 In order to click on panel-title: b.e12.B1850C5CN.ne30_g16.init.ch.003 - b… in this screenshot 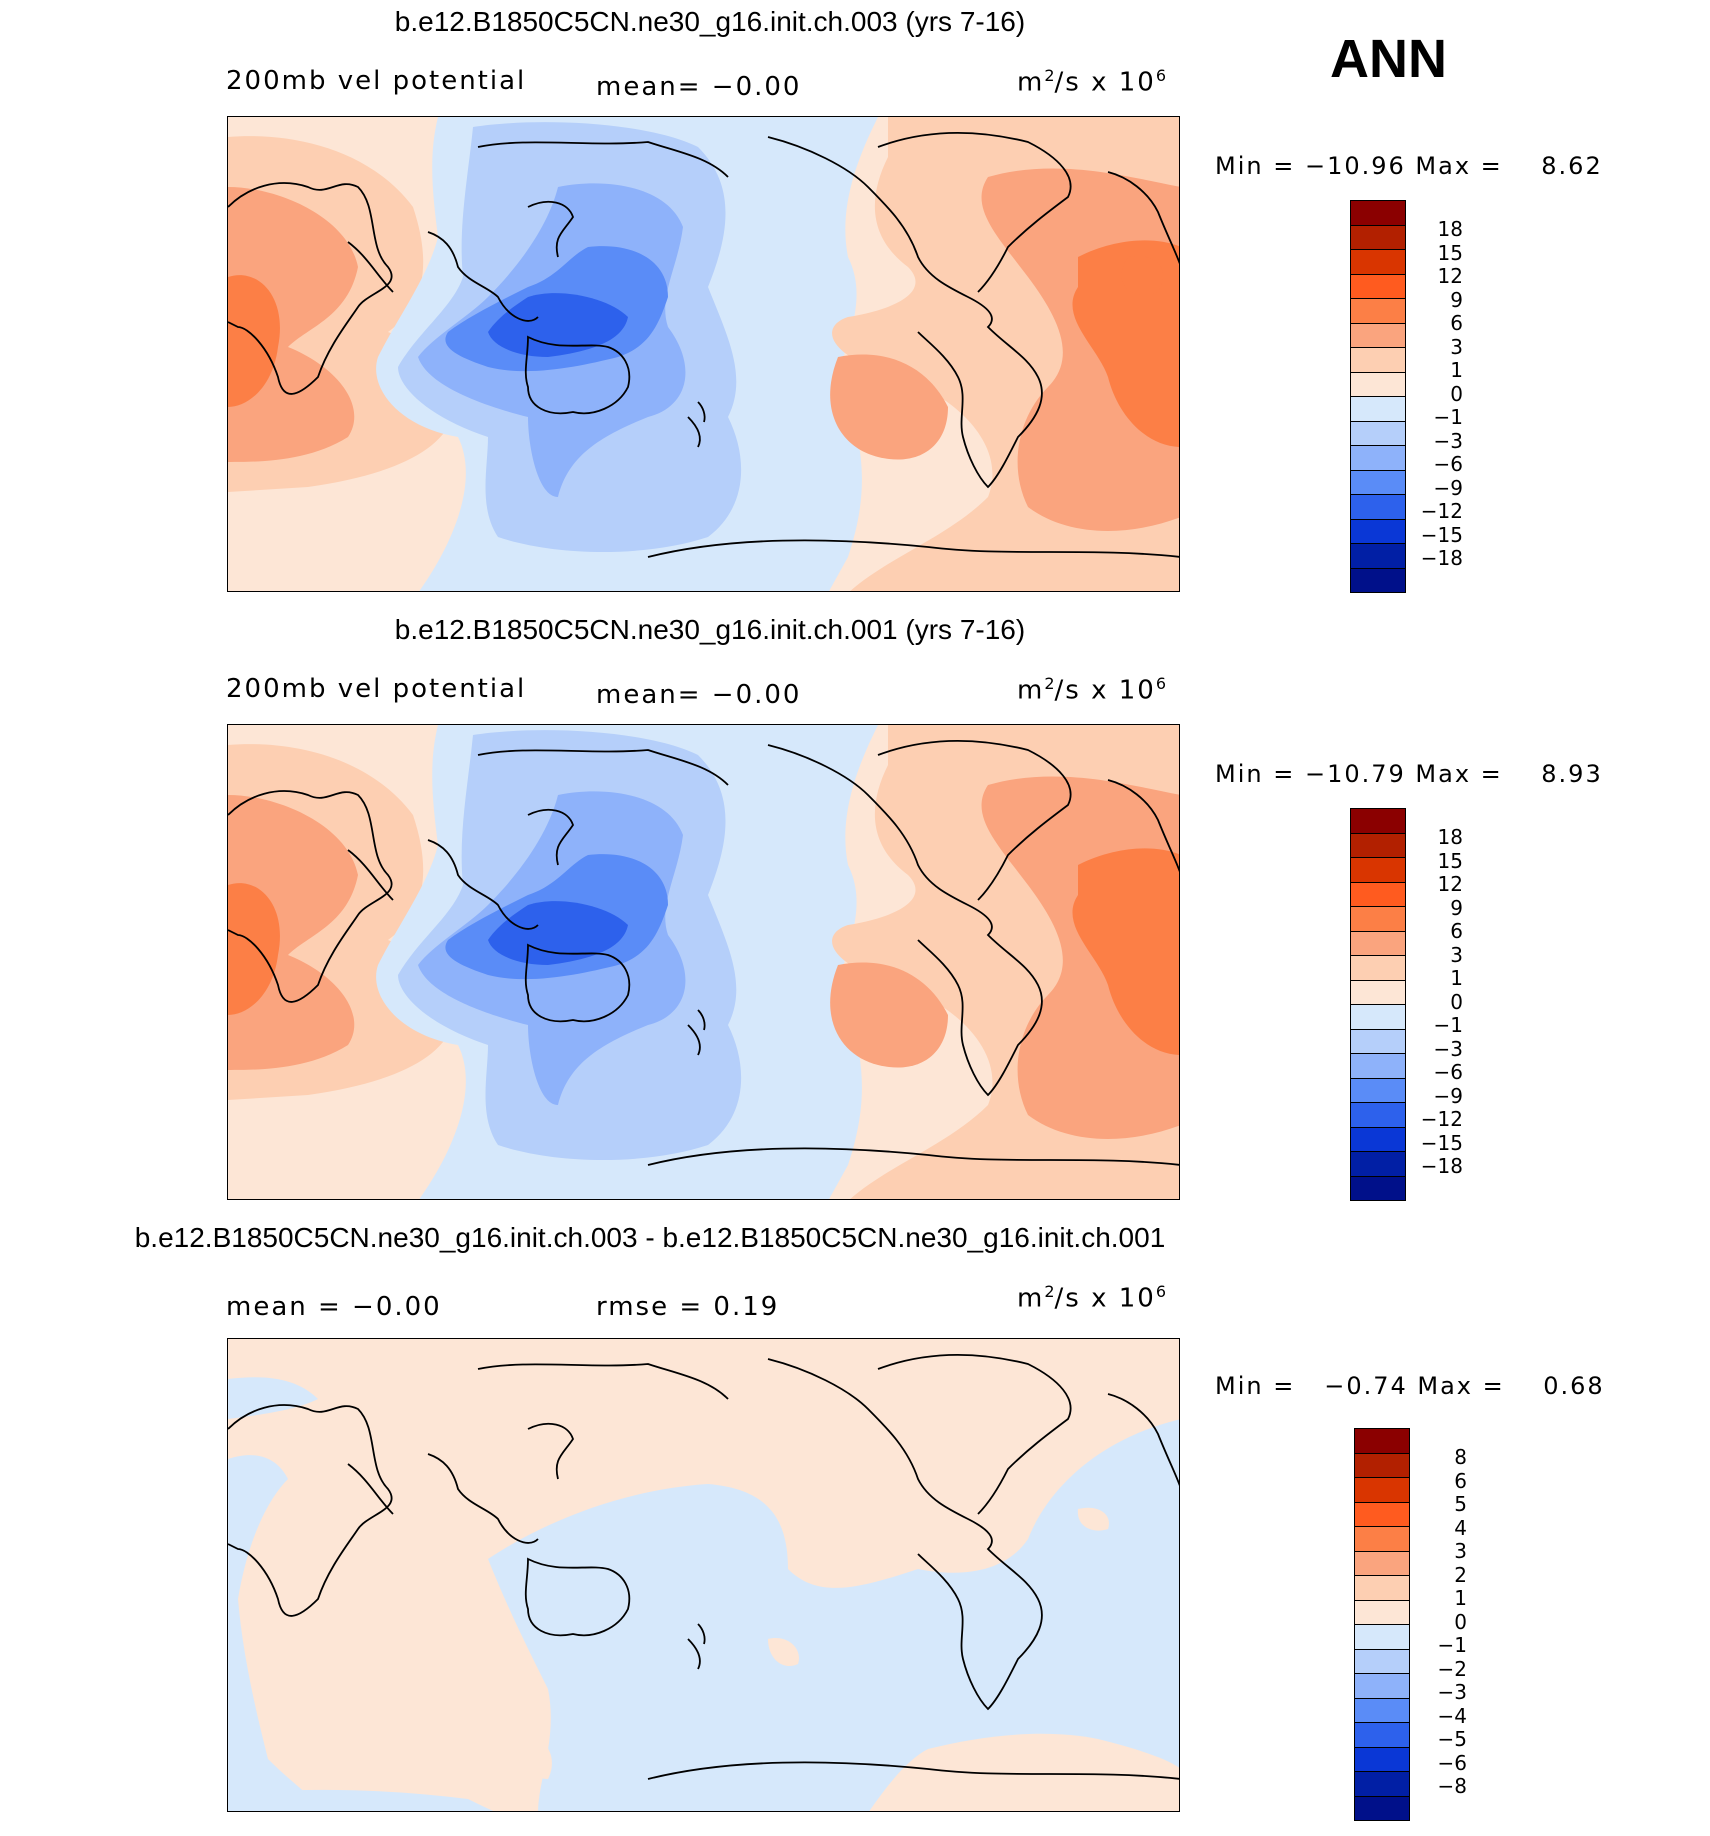, I will do `click(650, 1237)`.